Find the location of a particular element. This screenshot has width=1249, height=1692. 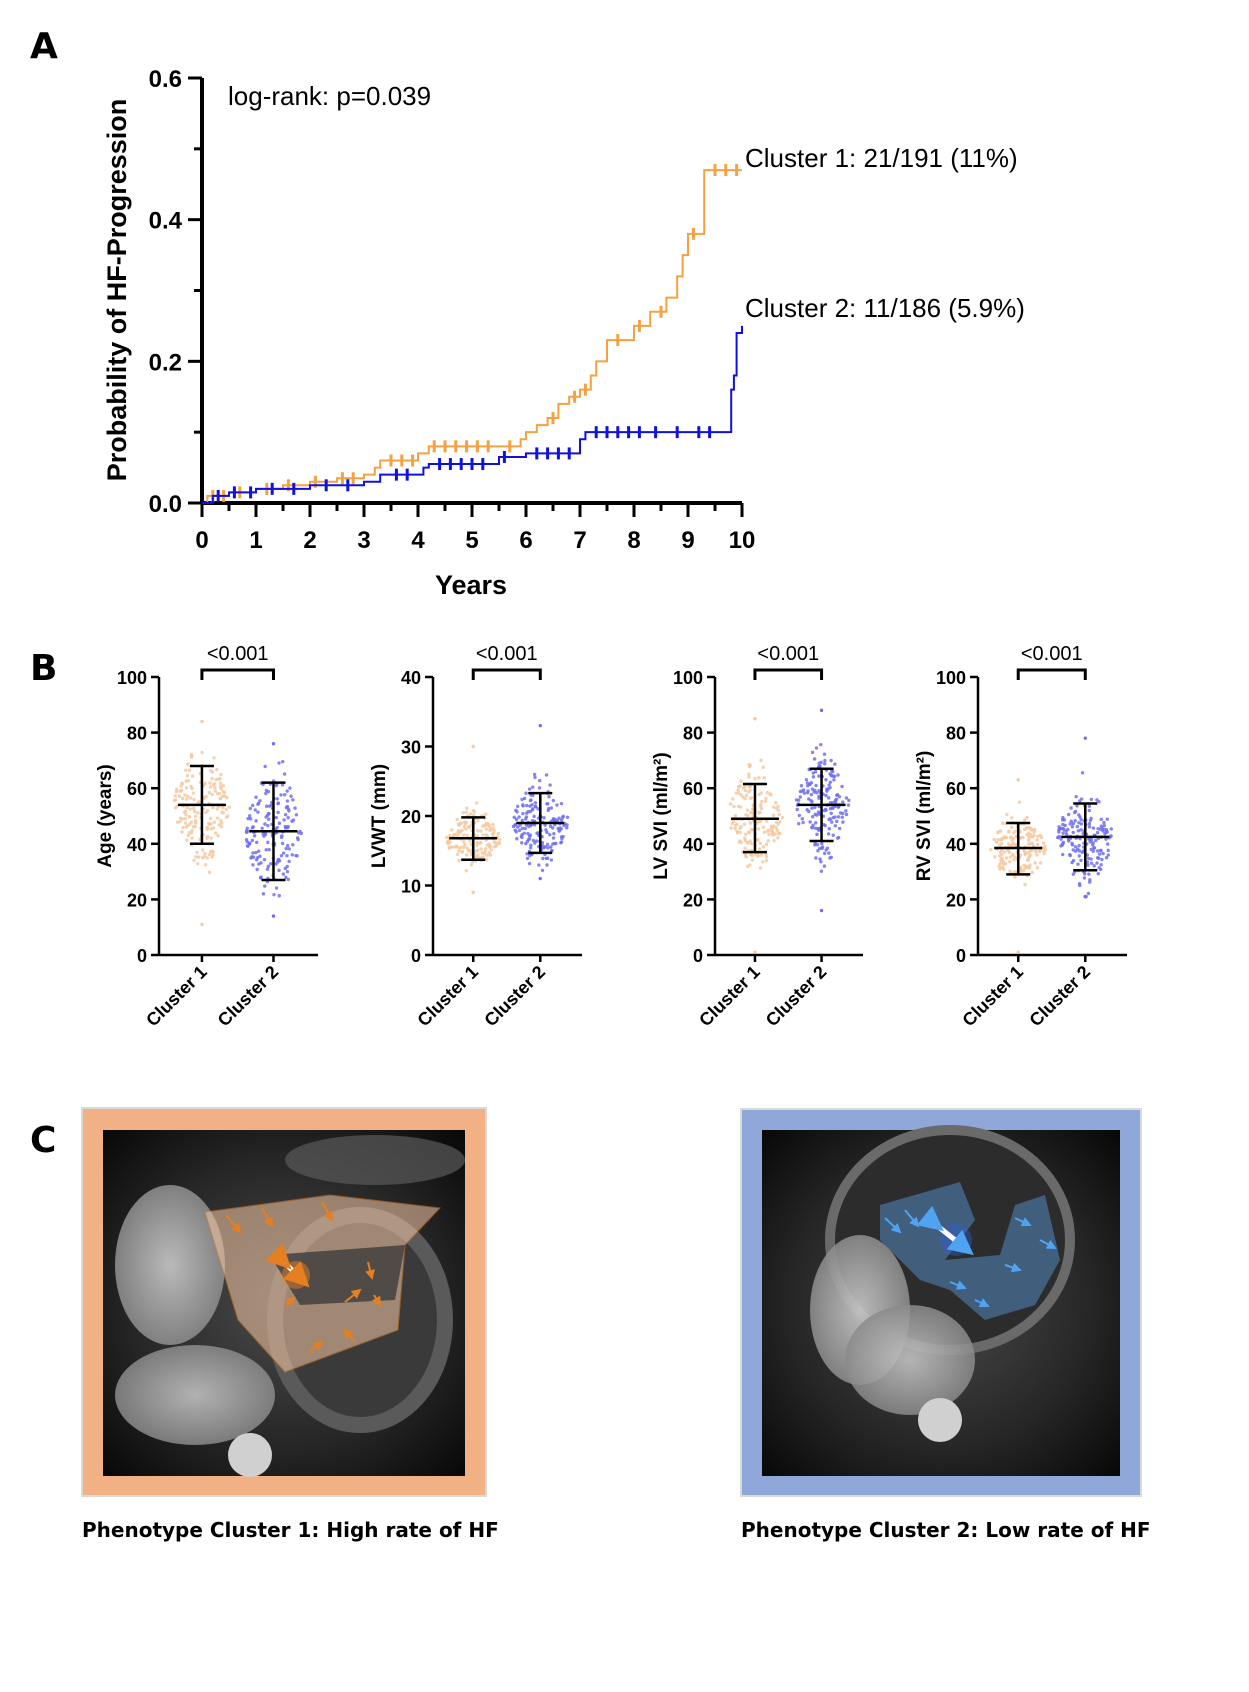

wall-thickness-arrow is located at coordinates (287, 1265).